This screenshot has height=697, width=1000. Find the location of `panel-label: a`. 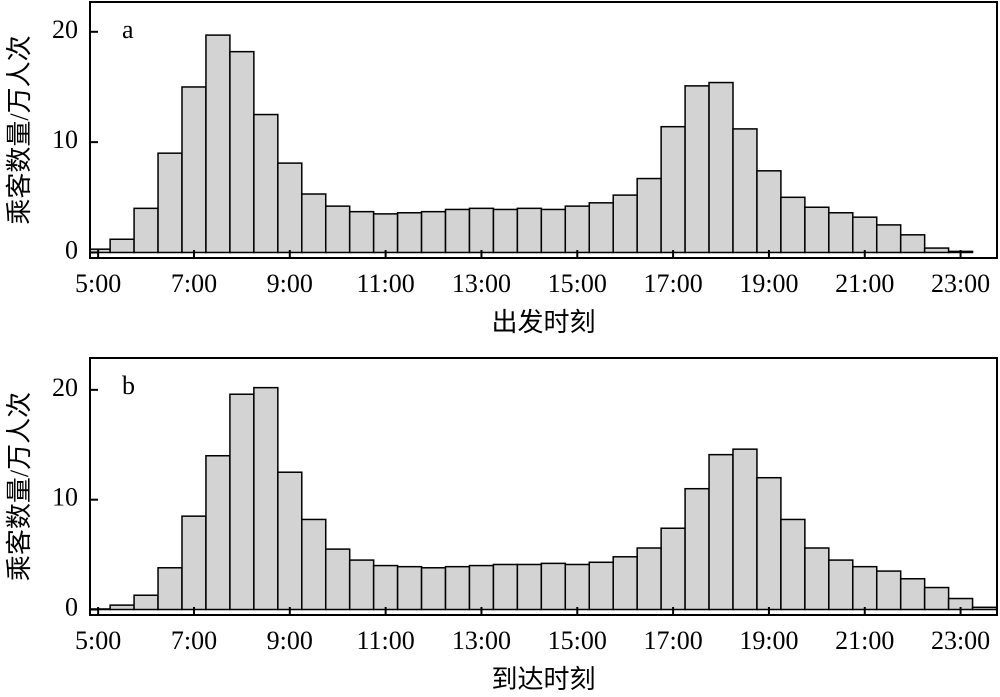

panel-label: a is located at coordinates (128, 29).